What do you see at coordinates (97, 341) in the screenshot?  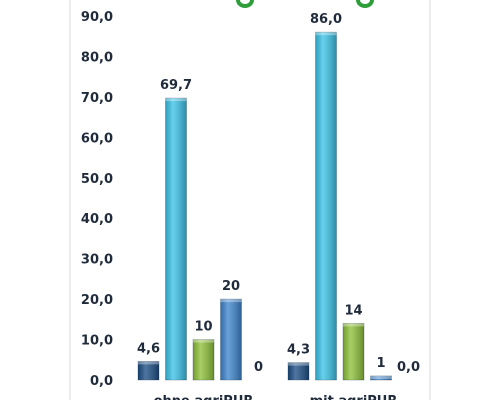 I see `y-tick-label: 10,0` at bounding box center [97, 341].